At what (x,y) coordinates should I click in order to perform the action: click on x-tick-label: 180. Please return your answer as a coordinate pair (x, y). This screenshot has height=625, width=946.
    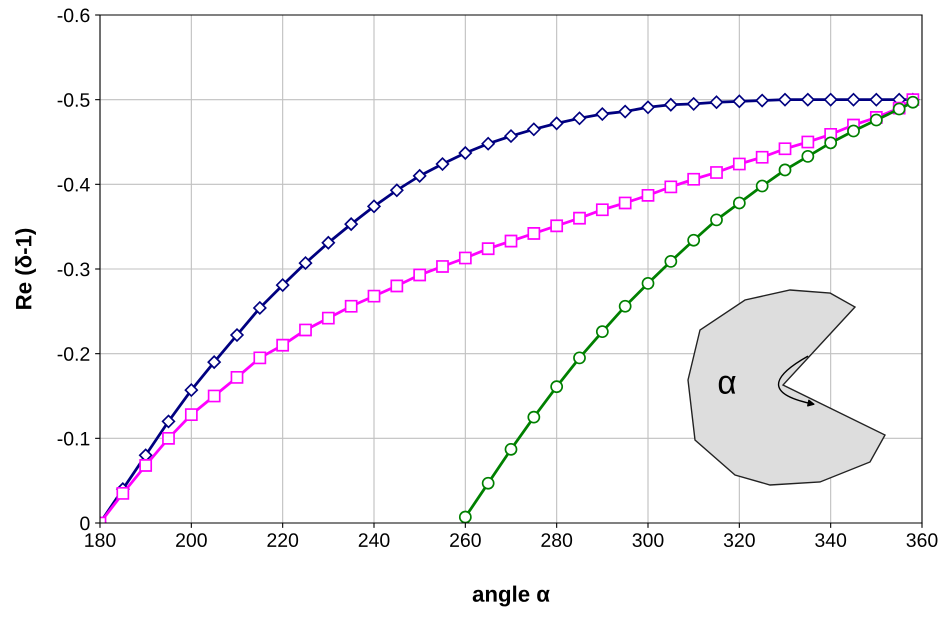
    Looking at the image, I should click on (100, 540).